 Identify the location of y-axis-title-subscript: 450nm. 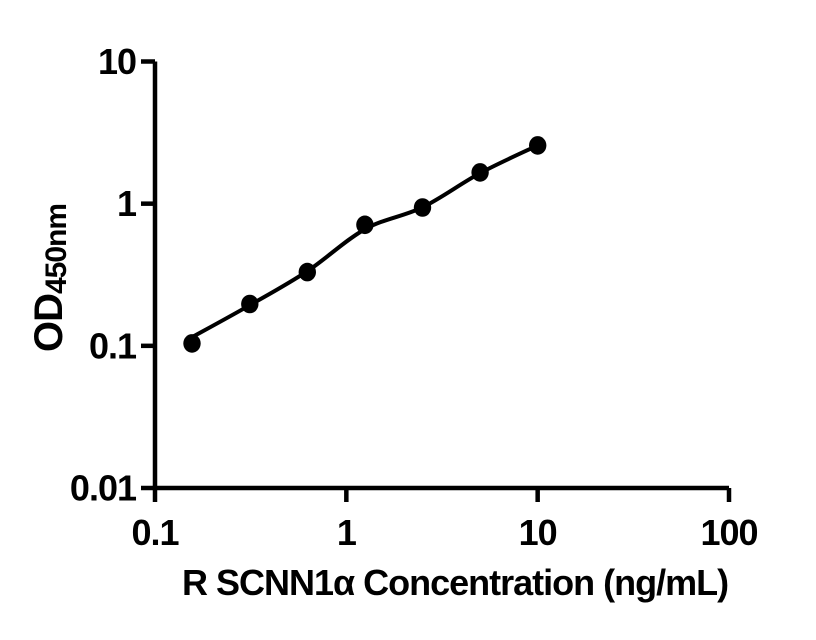
(56, 249).